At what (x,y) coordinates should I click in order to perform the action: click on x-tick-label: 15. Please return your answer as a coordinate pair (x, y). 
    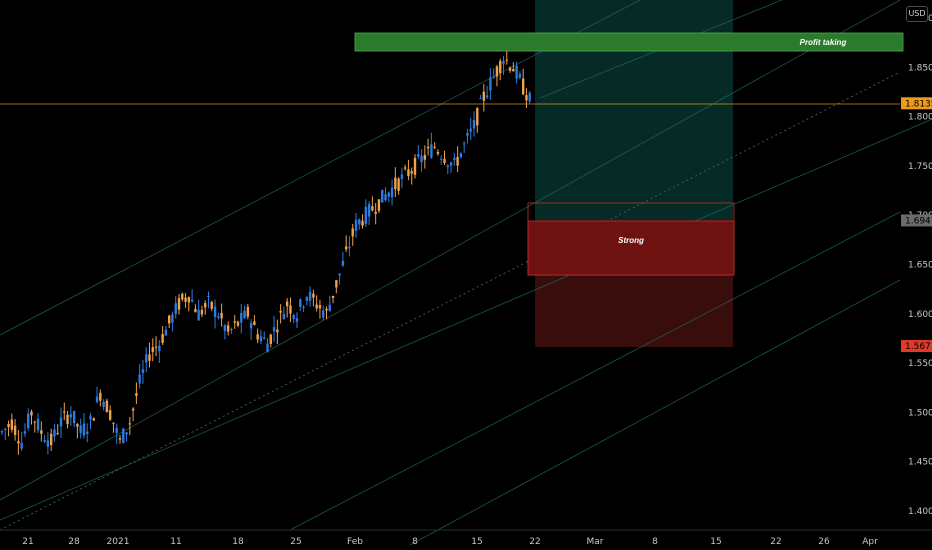
    Looking at the image, I should click on (715, 542).